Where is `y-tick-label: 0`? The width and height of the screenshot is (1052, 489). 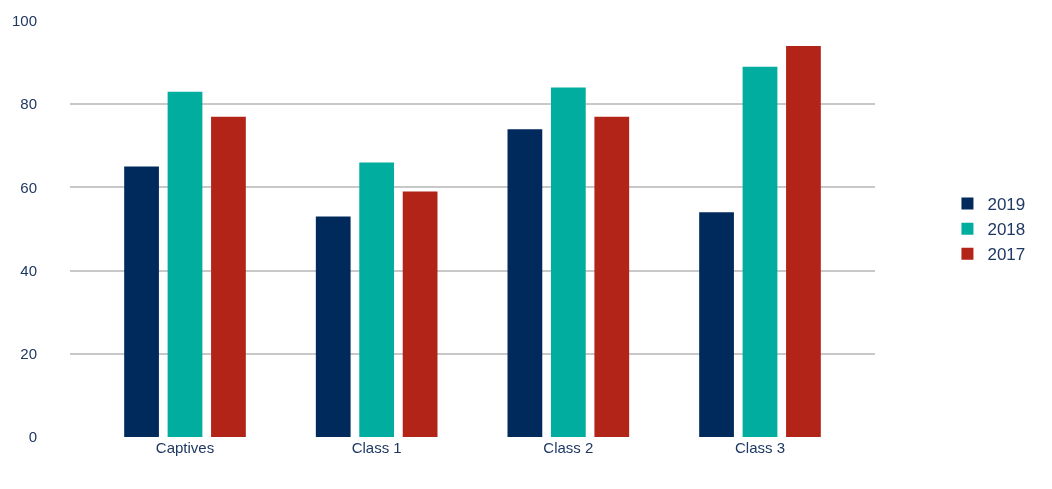
y-tick-label: 0 is located at coordinates (32, 437).